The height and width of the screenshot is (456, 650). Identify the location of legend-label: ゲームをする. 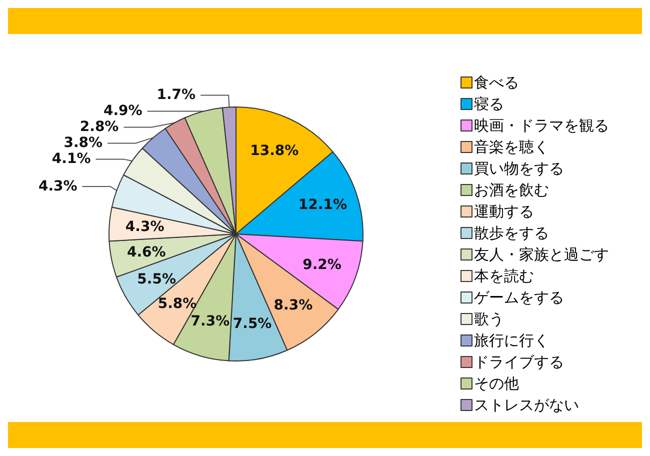
(519, 297).